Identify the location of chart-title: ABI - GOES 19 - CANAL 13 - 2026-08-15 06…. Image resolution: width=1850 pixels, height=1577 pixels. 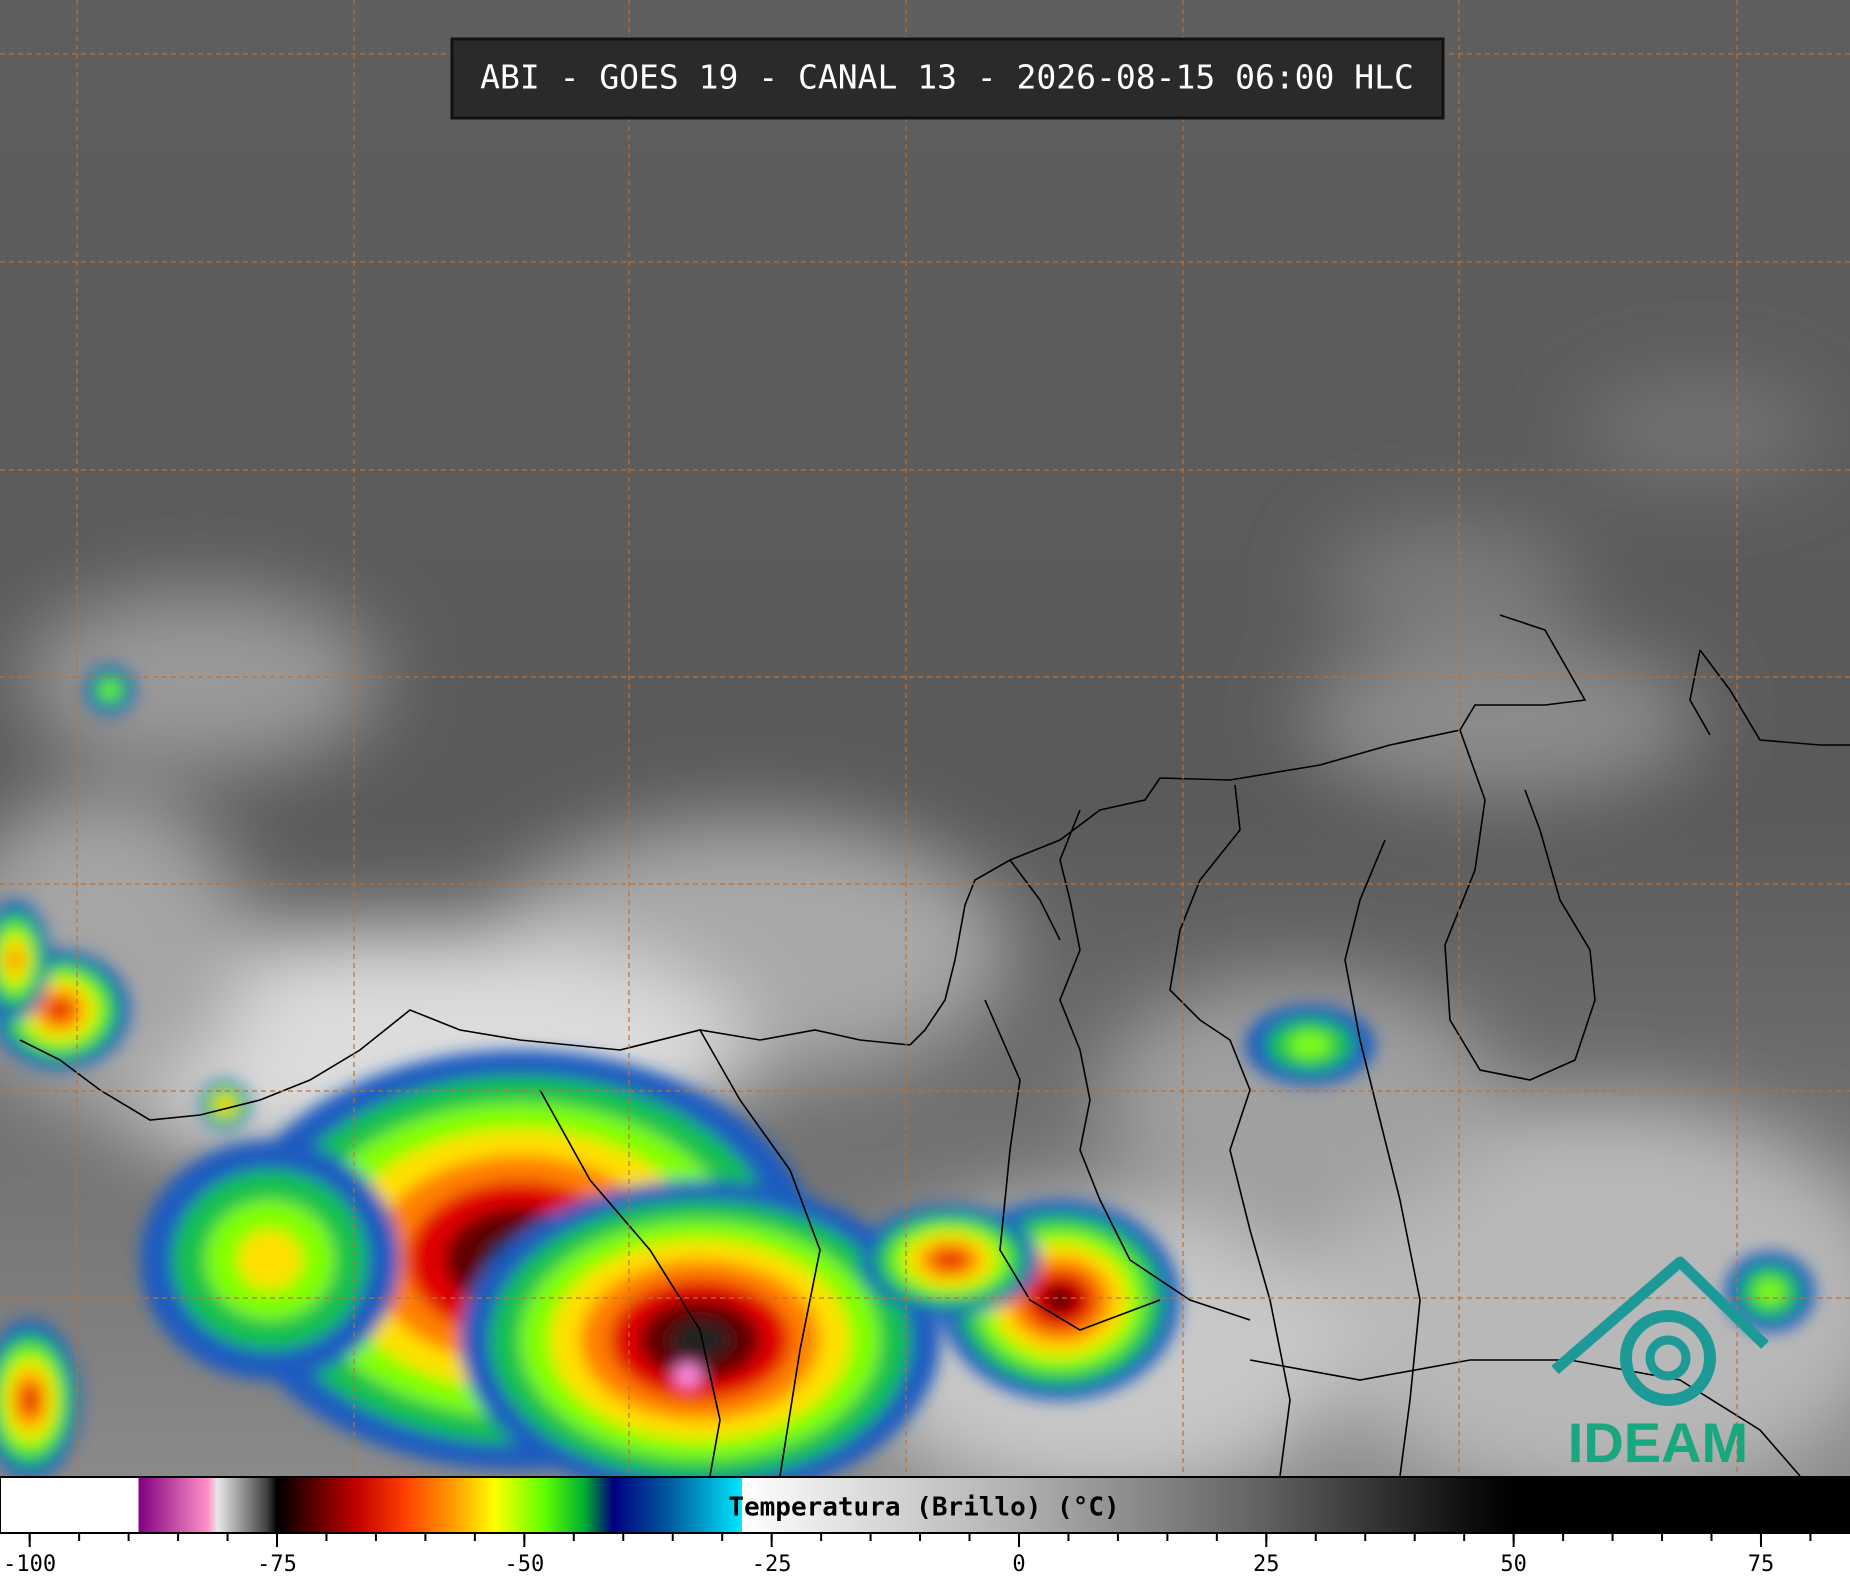
(947, 77).